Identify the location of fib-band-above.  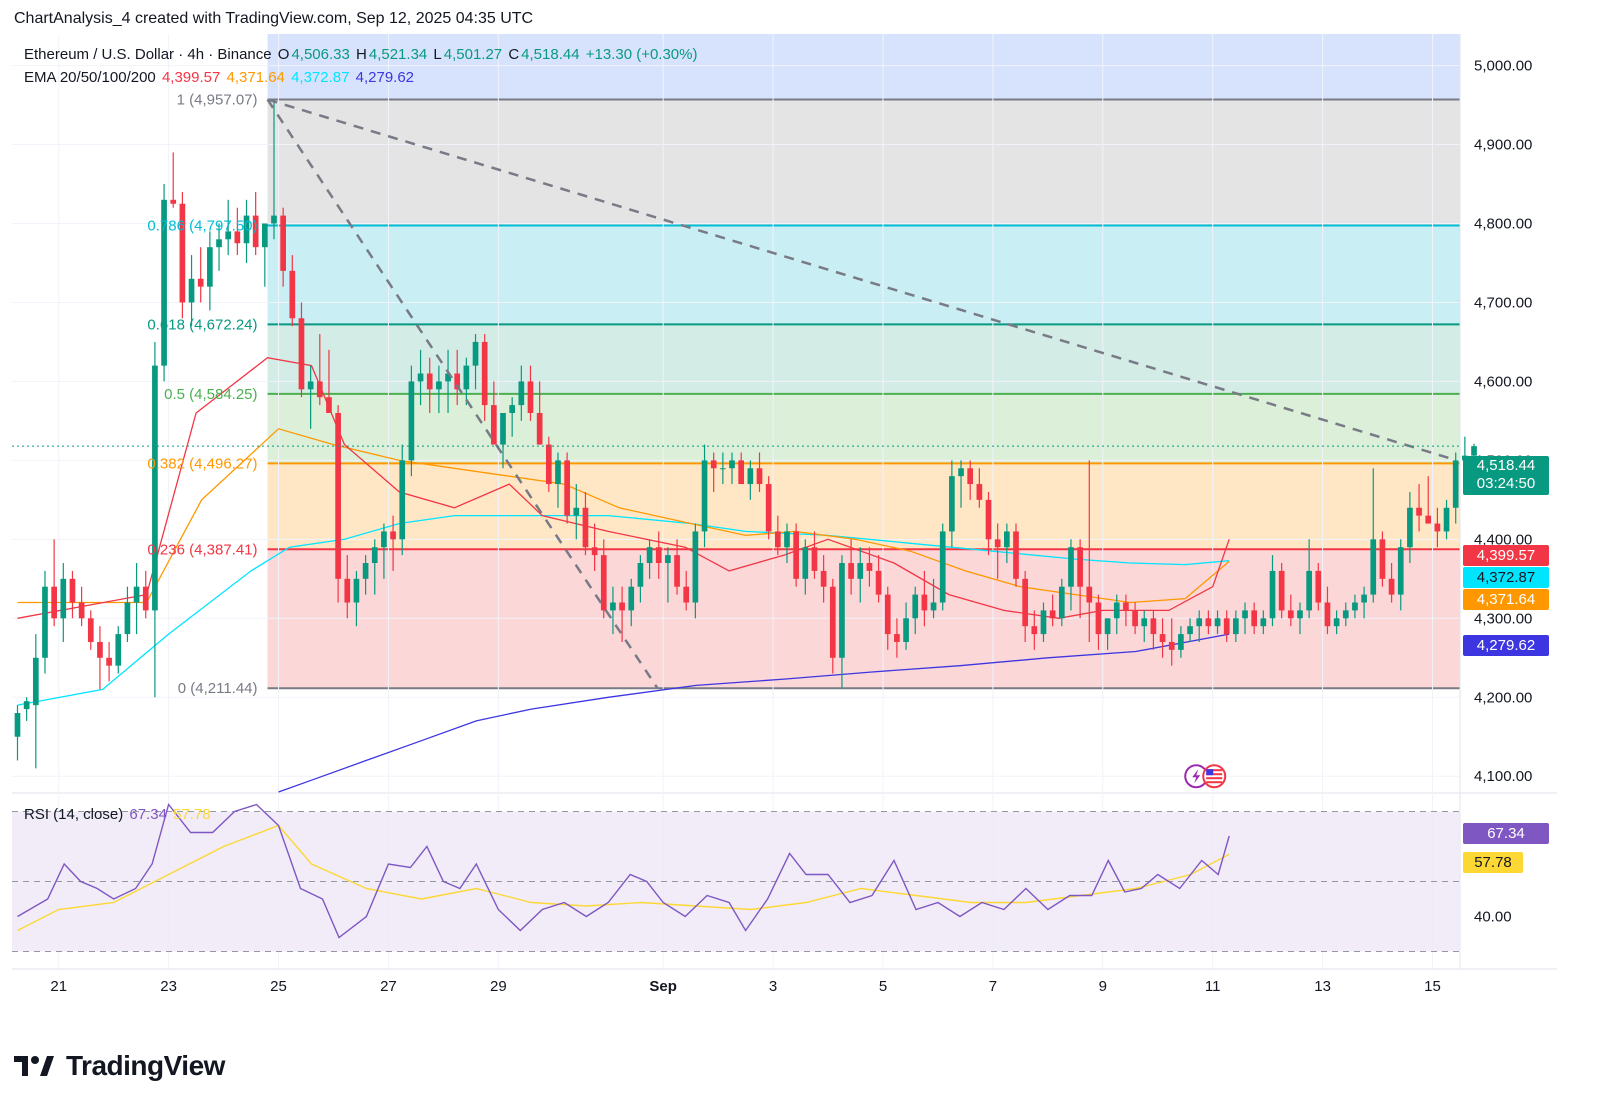
(863, 67).